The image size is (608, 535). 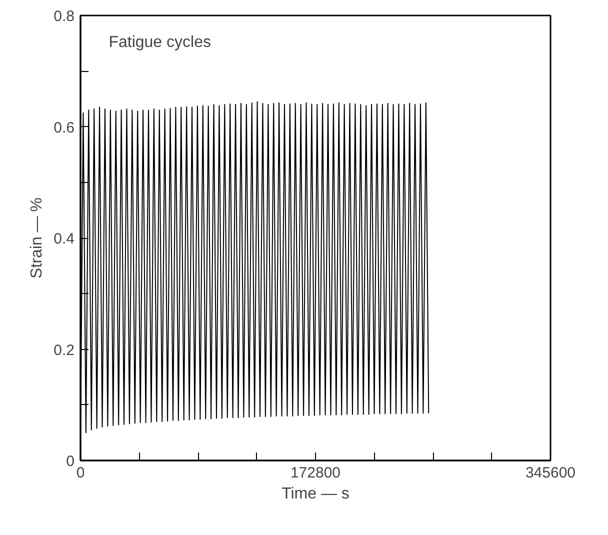 I want to click on x-tick-label: 172800, so click(x=315, y=473).